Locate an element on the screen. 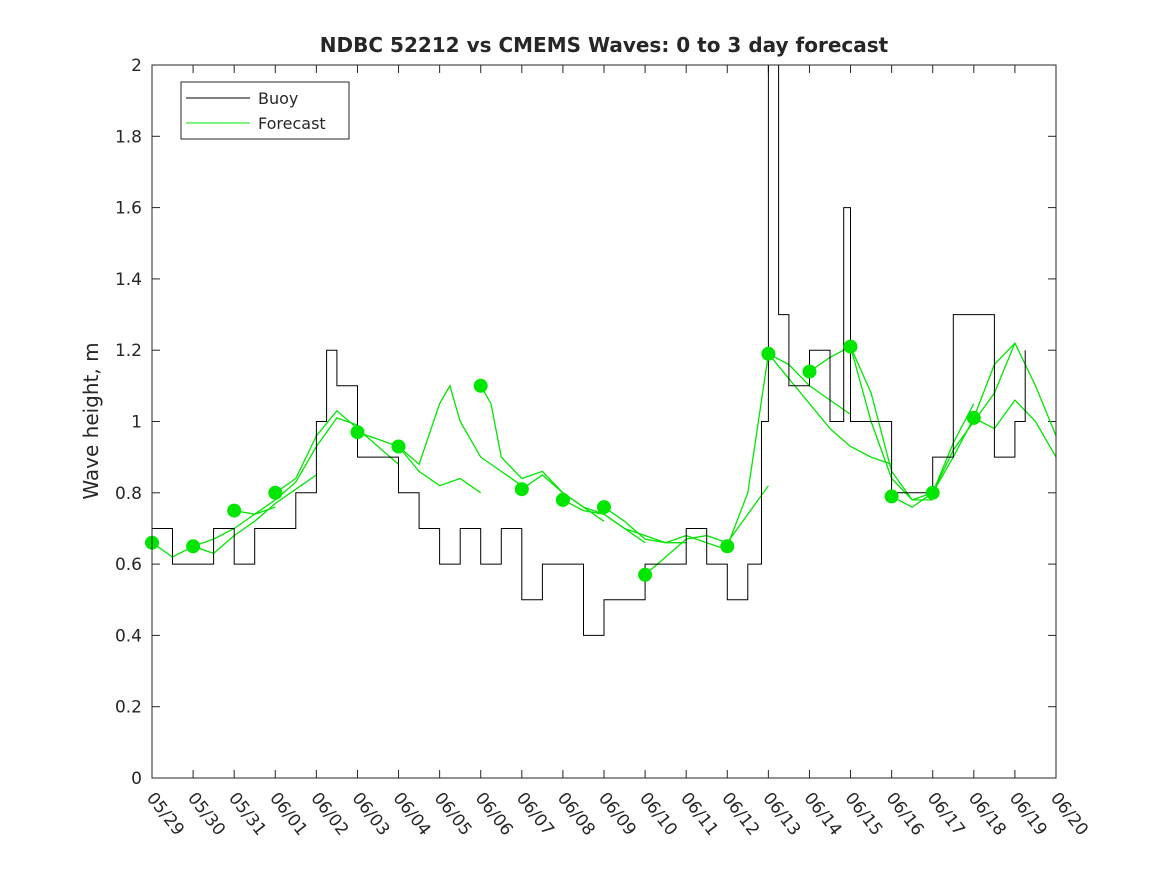 Image resolution: width=1167 pixels, height=875 pixels. y-tick-label: 1 is located at coordinates (136, 423).